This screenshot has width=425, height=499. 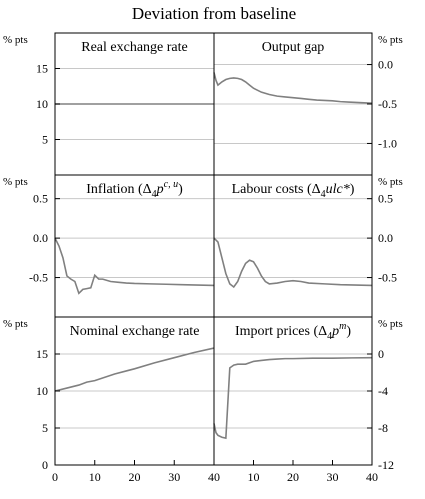 I want to click on y-tick-label-rer: 5, so click(x=45, y=140).